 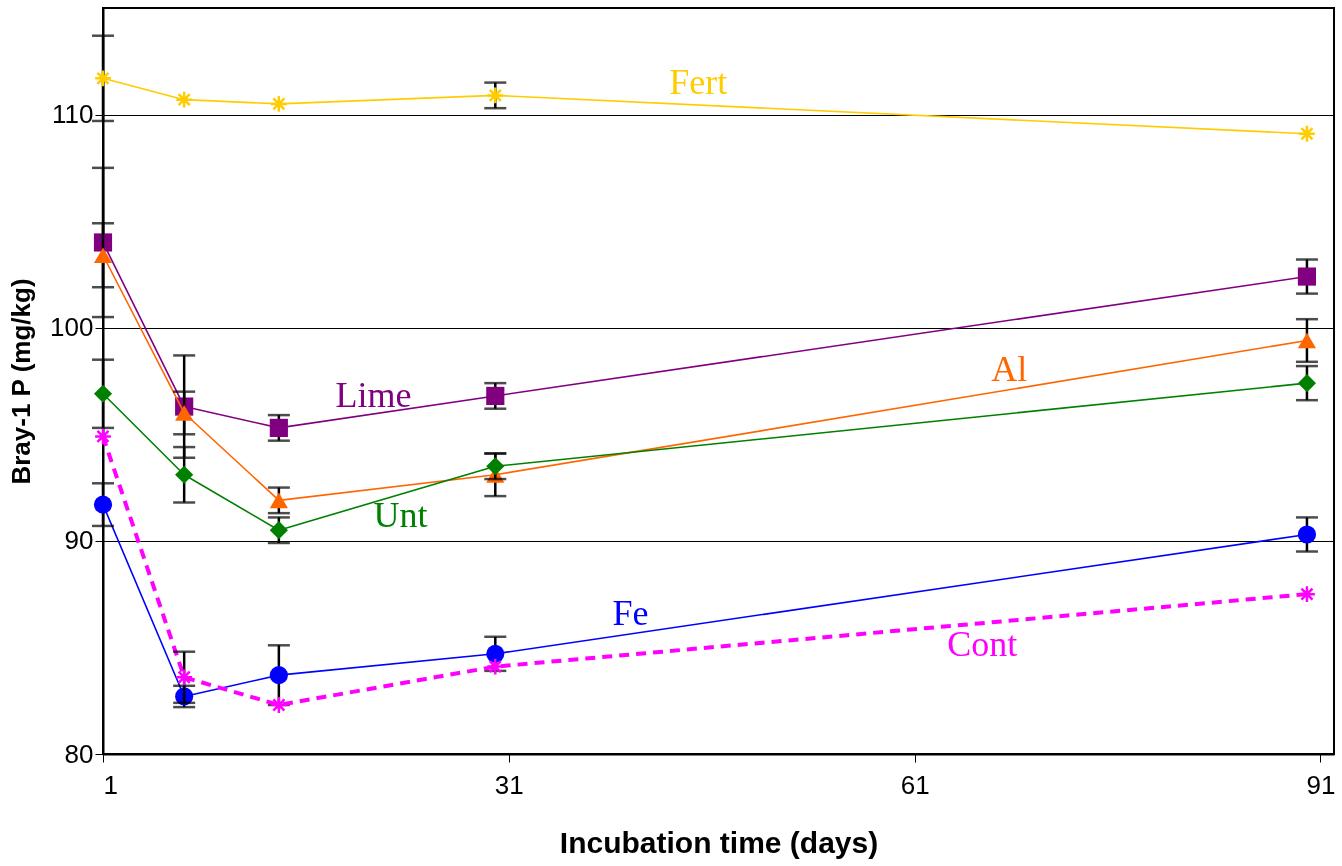 I want to click on y-tick-label: 100, so click(x=72, y=327).